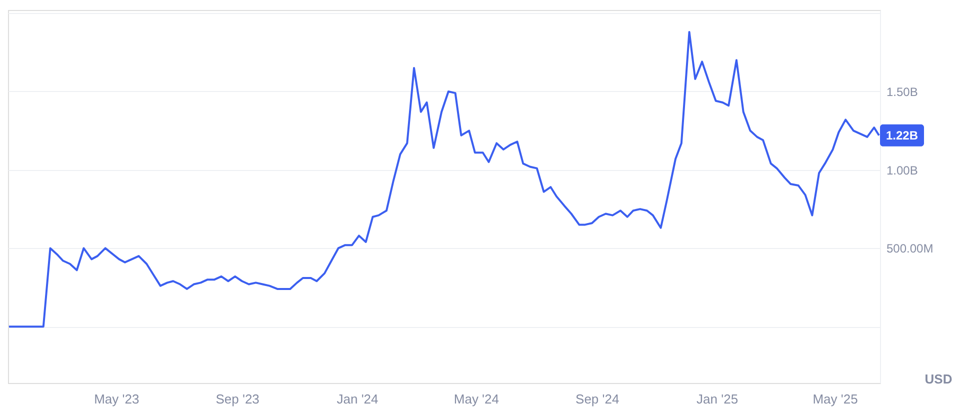 The image size is (964, 412). Describe the element at coordinates (357, 399) in the screenshot. I see `x-tick-label: Jan '24` at that location.